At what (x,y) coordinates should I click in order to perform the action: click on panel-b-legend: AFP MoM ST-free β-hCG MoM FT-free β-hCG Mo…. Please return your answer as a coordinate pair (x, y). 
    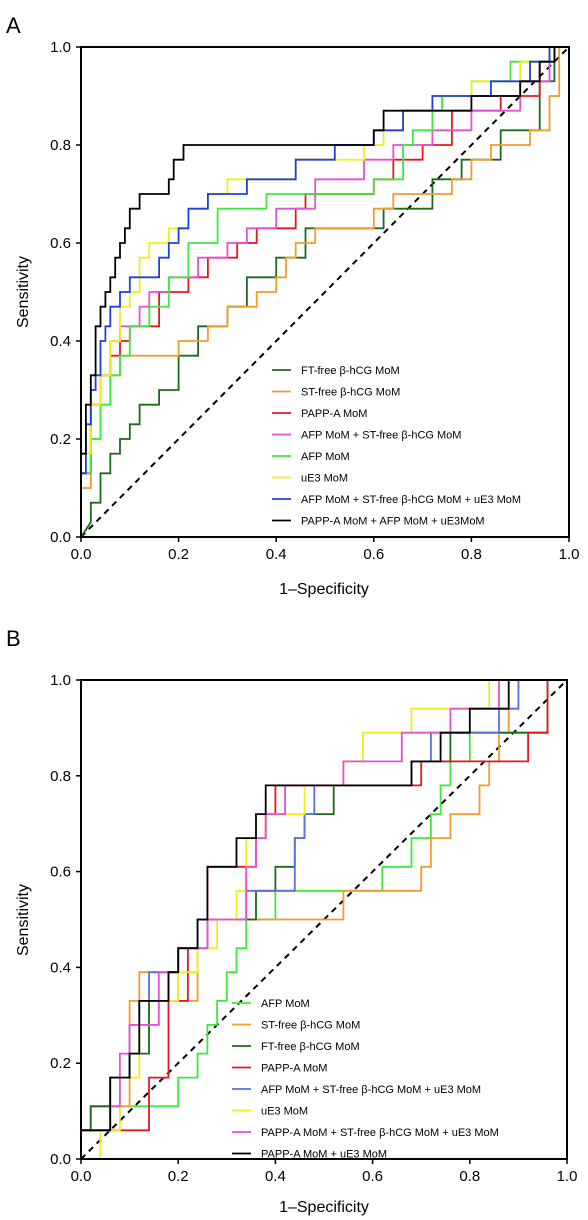
    Looking at the image, I should click on (365, 1079).